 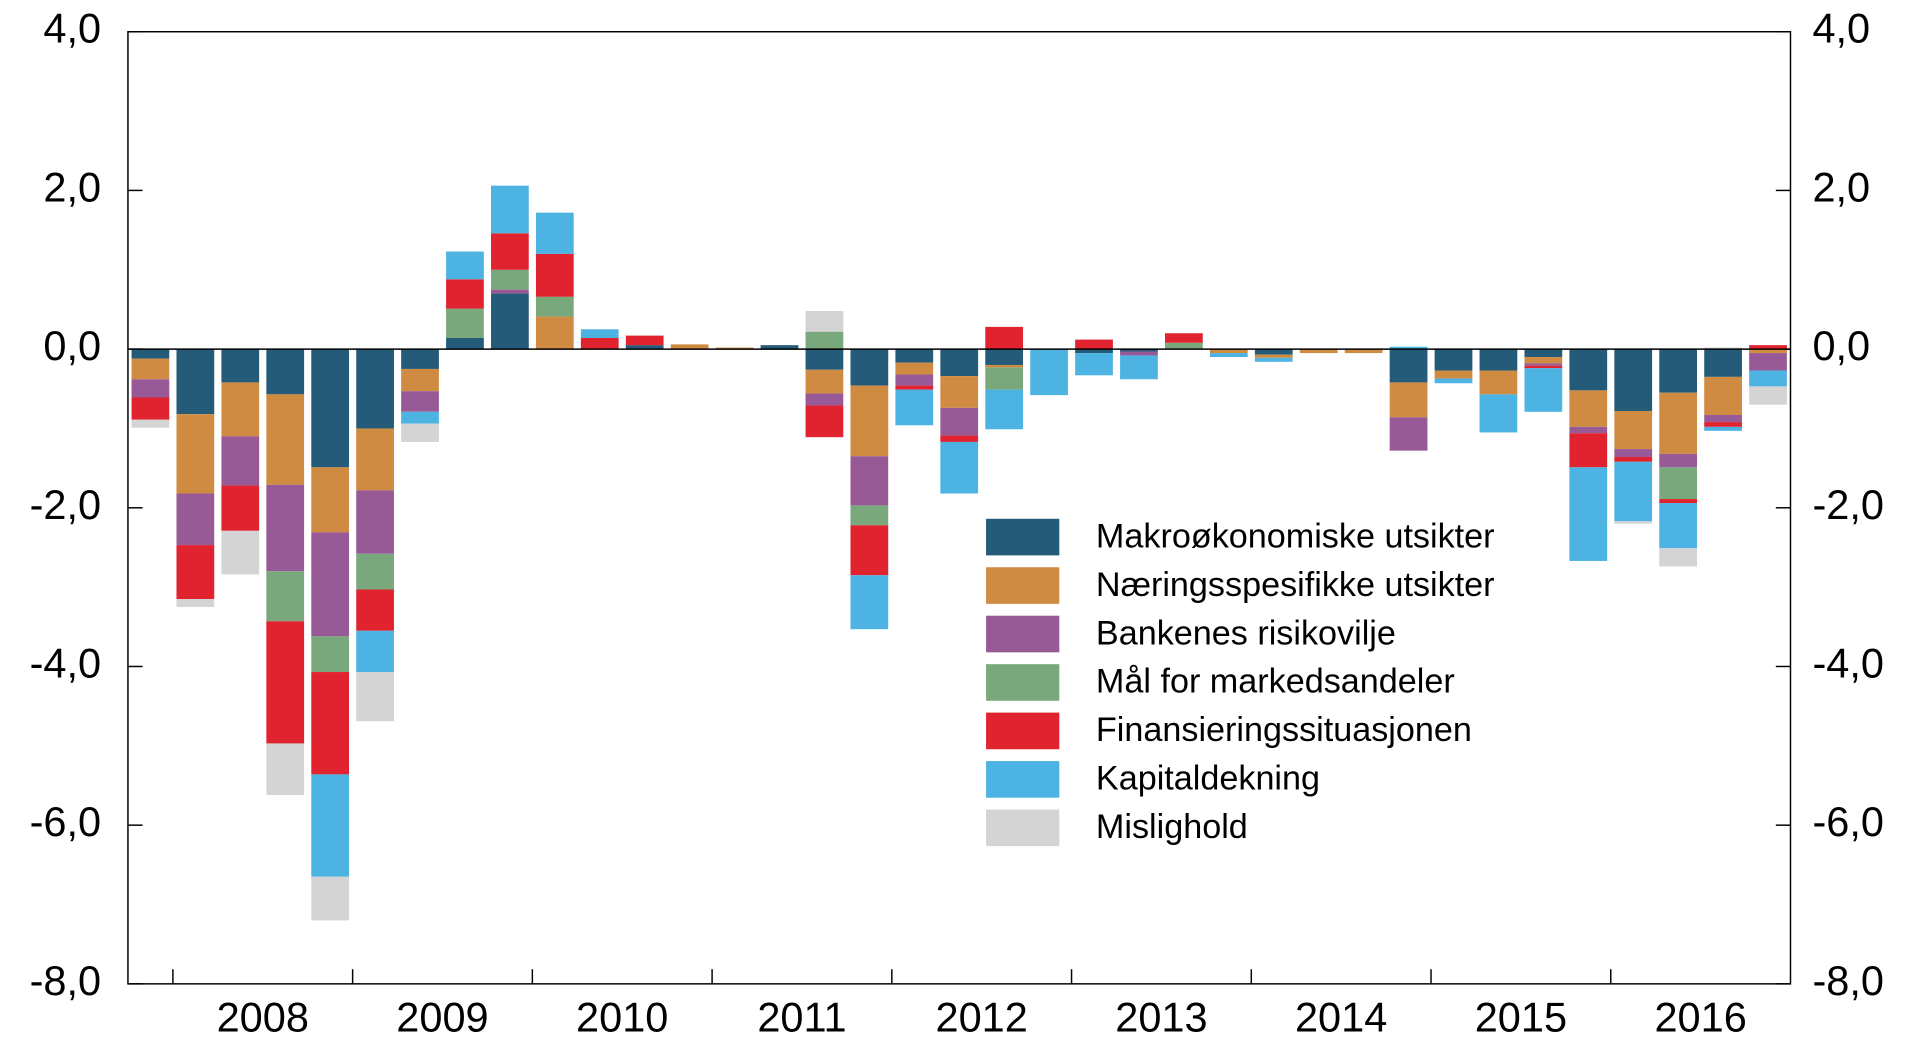 I want to click on y2-tick-label: 4,0, so click(x=1841, y=28).